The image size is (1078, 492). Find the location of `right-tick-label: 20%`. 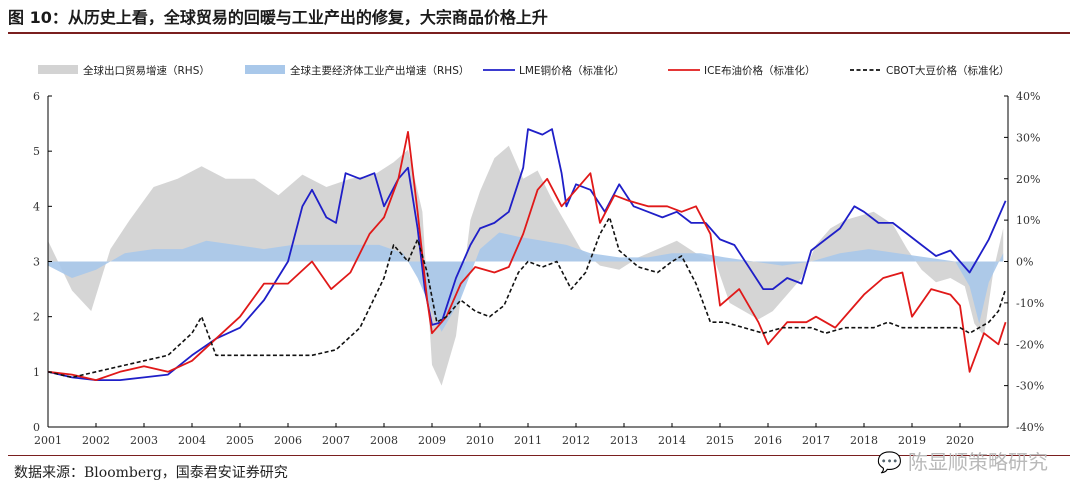

right-tick-label: 20% is located at coordinates (1028, 179).